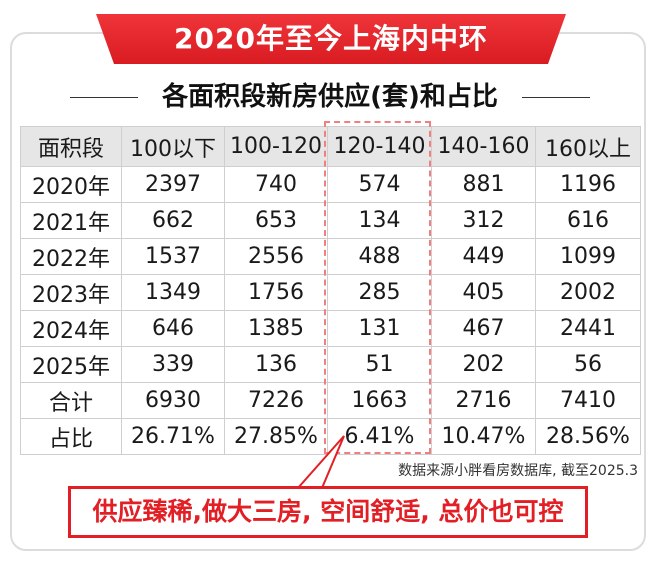 The image size is (660, 565). What do you see at coordinates (588, 256) in the screenshot?
I see `table-cell: 1099` at bounding box center [588, 256].